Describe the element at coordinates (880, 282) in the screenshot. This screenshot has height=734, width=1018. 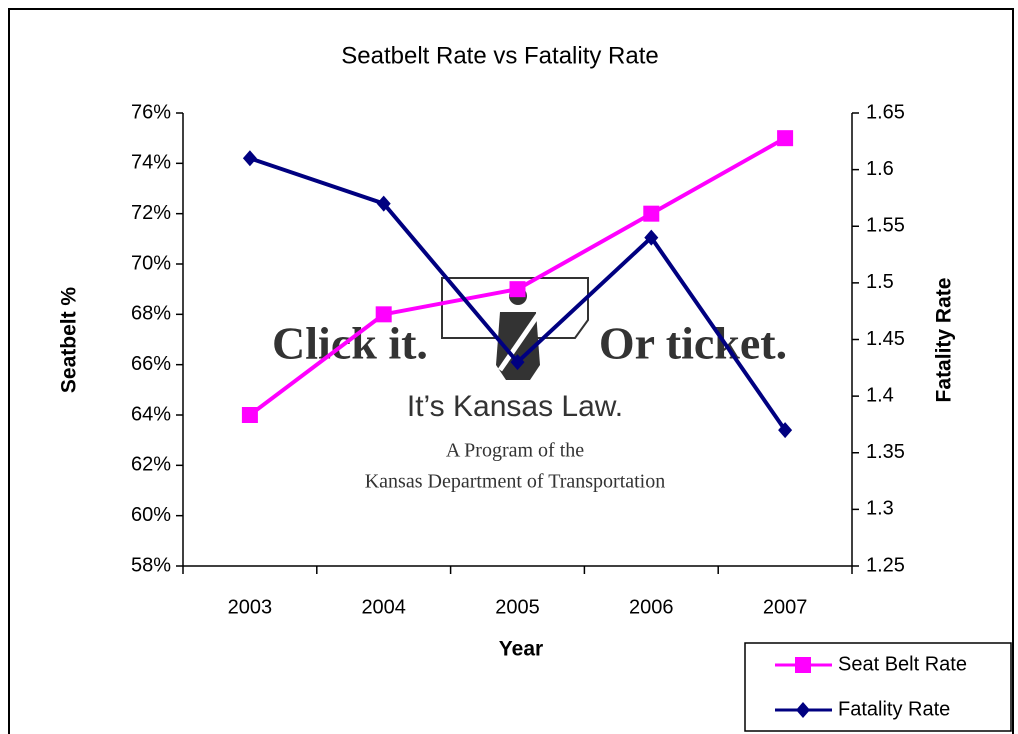
I see `y2-tick-label: 1.5` at that location.